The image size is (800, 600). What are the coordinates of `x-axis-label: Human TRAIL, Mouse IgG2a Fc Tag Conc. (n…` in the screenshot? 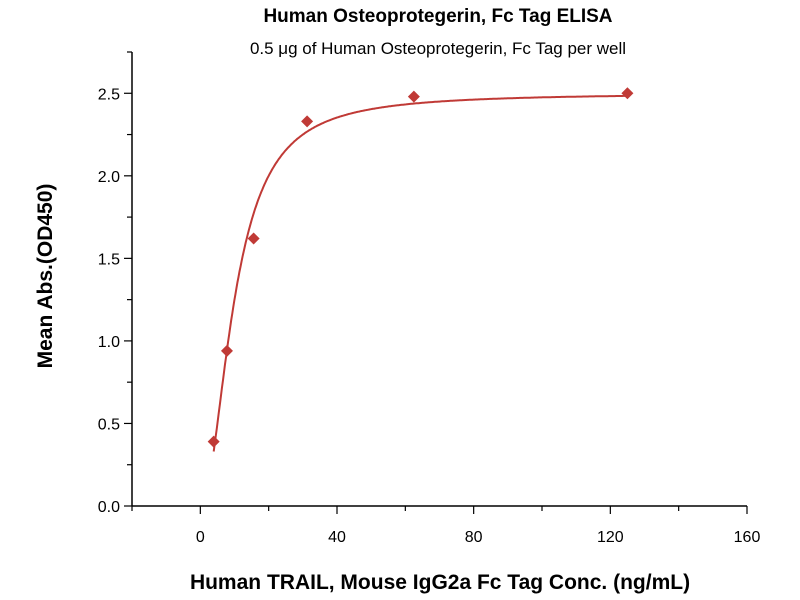 It's located at (440, 582).